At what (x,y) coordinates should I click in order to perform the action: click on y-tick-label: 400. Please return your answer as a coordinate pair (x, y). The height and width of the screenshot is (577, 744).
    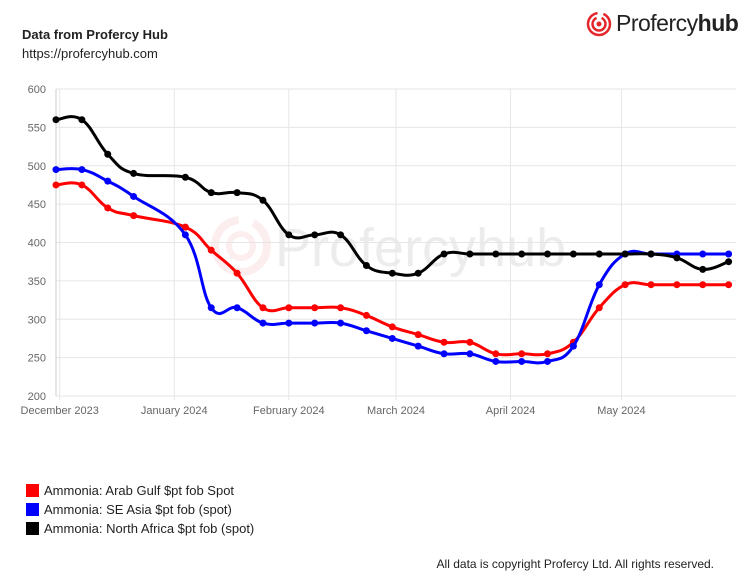
    Looking at the image, I should click on (37, 244).